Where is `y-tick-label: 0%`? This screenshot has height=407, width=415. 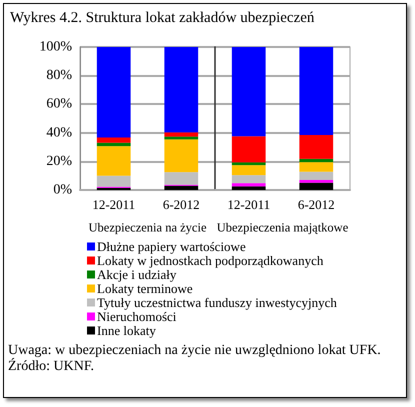 y-tick-label: 0% is located at coordinates (62, 190).